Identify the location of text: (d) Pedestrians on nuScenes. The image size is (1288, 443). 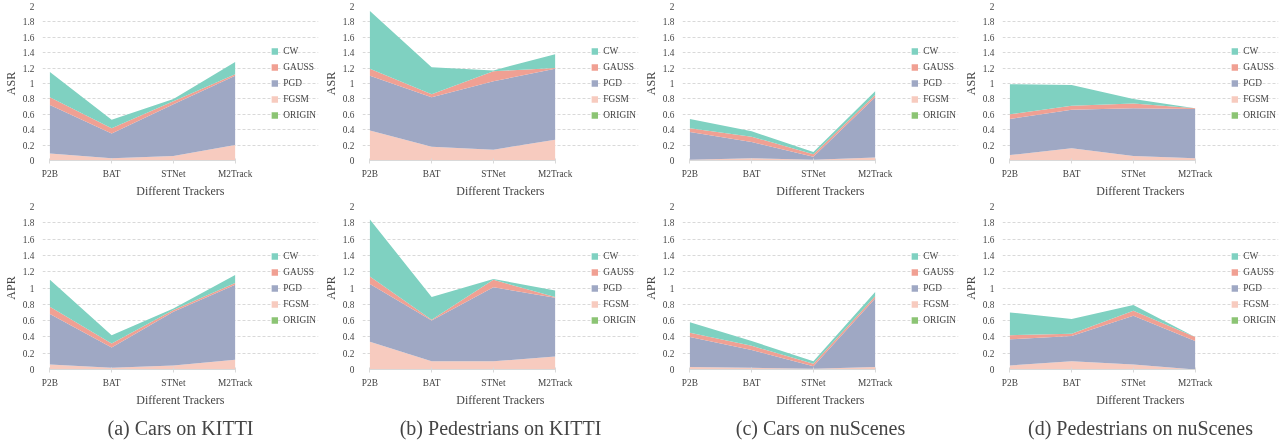
(1141, 428).